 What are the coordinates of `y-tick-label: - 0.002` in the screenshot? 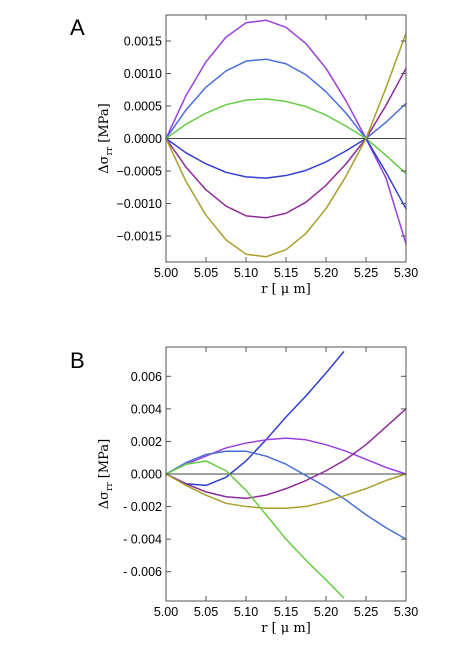 It's located at (142, 507).